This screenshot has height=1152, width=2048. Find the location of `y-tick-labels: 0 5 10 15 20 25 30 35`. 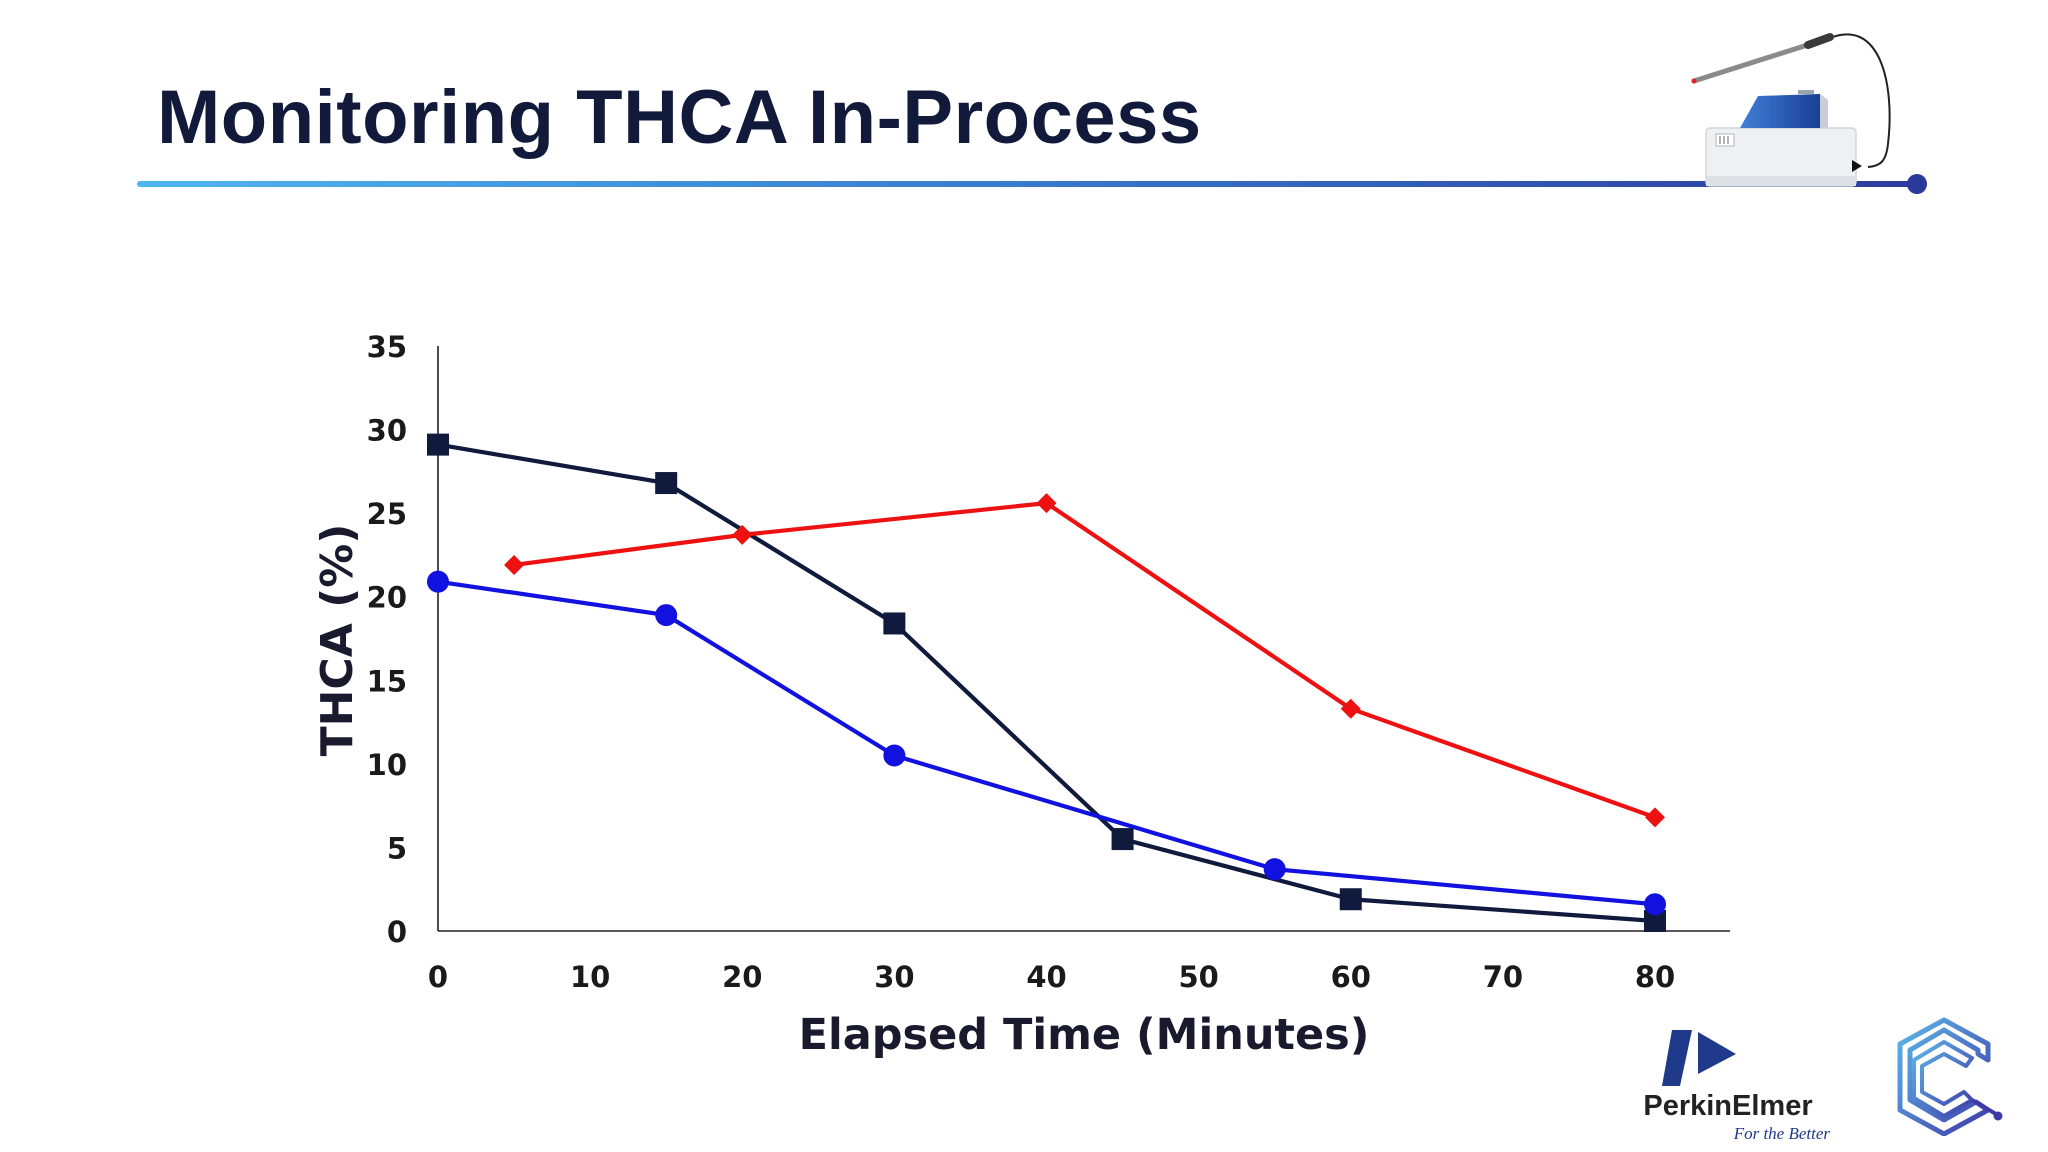

y-tick-labels: 0 5 10 15 20 25 30 35 is located at coordinates (387, 639).